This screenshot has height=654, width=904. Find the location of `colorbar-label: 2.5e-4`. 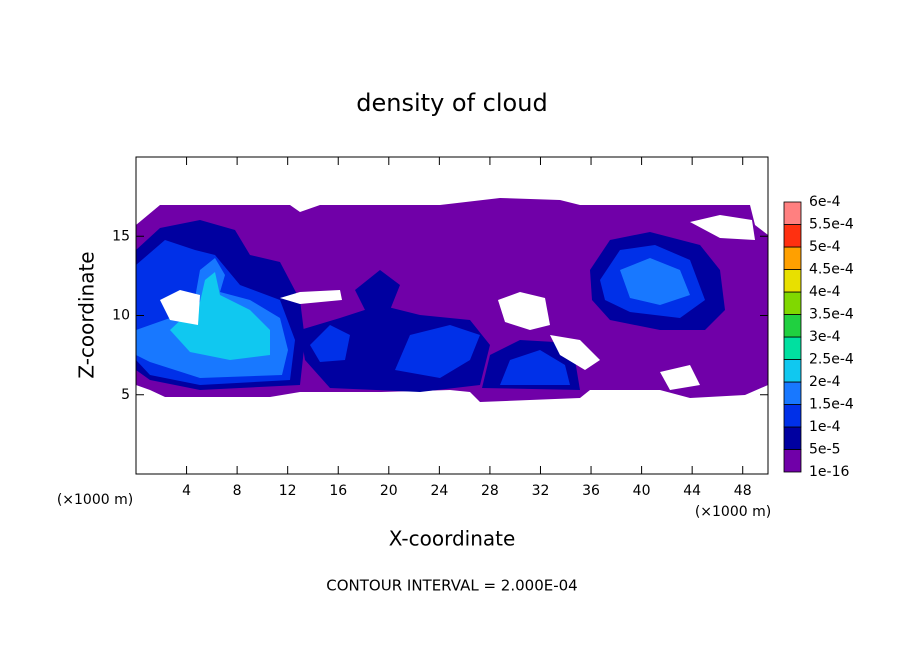

colorbar-label: 2.5e-4 is located at coordinates (831, 360).